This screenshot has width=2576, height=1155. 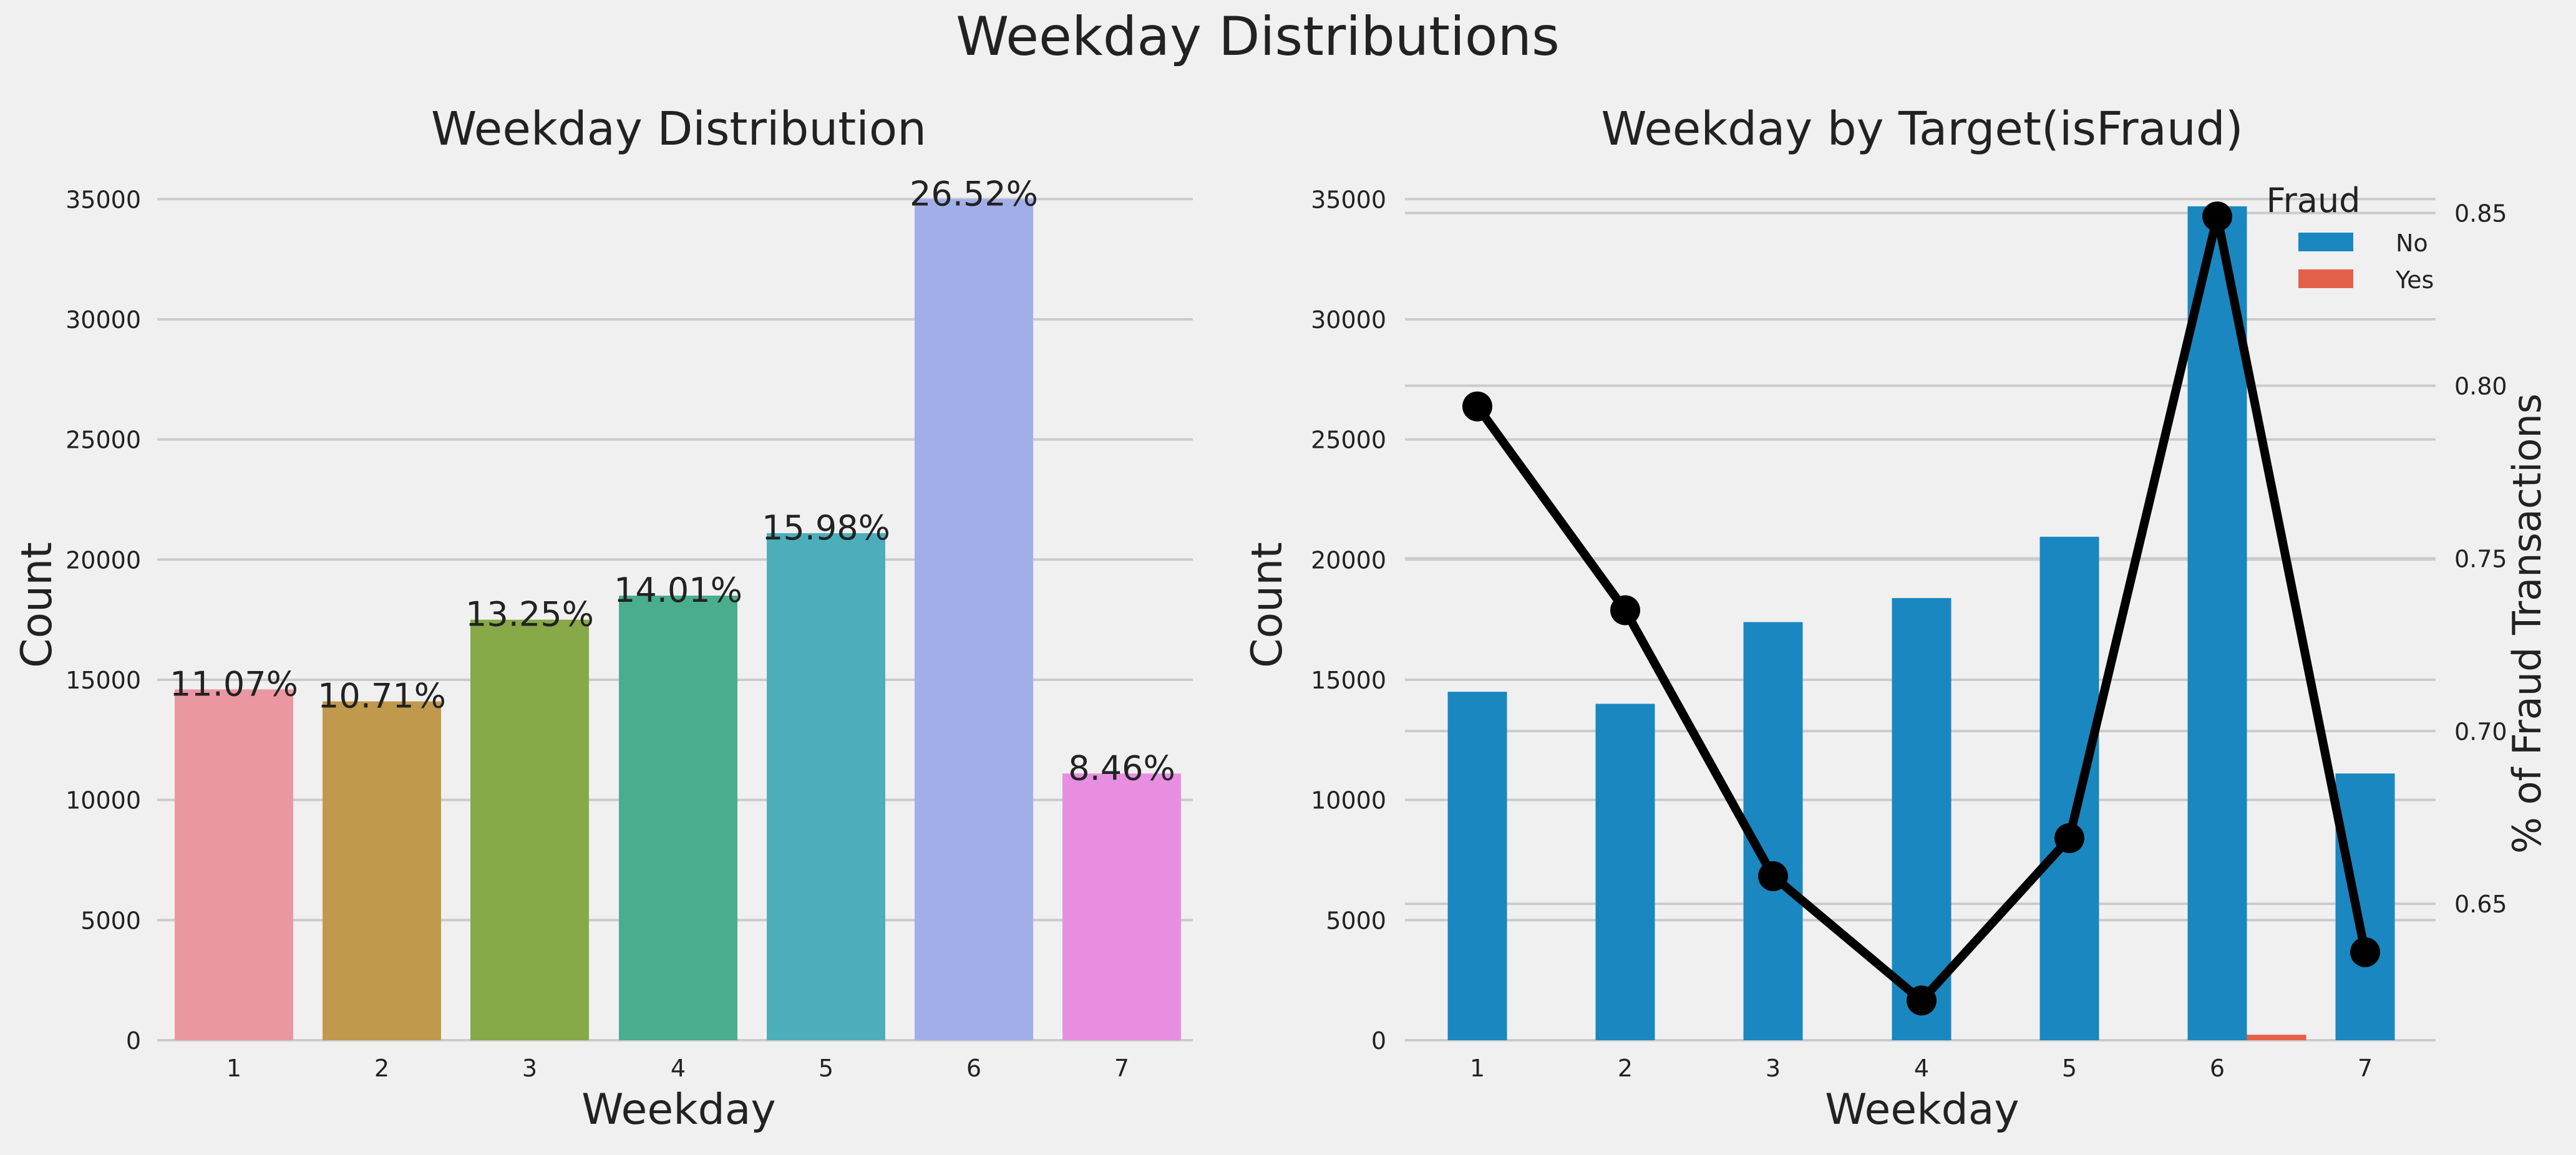 I want to click on left-x-tick-label: 7, so click(x=1121, y=1068).